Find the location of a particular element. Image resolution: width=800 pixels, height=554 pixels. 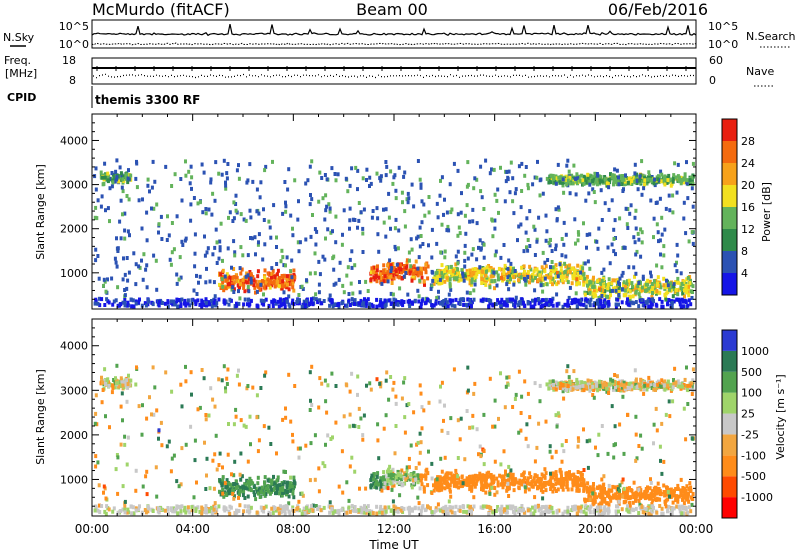

cpid-label: CPID is located at coordinates (21, 97).